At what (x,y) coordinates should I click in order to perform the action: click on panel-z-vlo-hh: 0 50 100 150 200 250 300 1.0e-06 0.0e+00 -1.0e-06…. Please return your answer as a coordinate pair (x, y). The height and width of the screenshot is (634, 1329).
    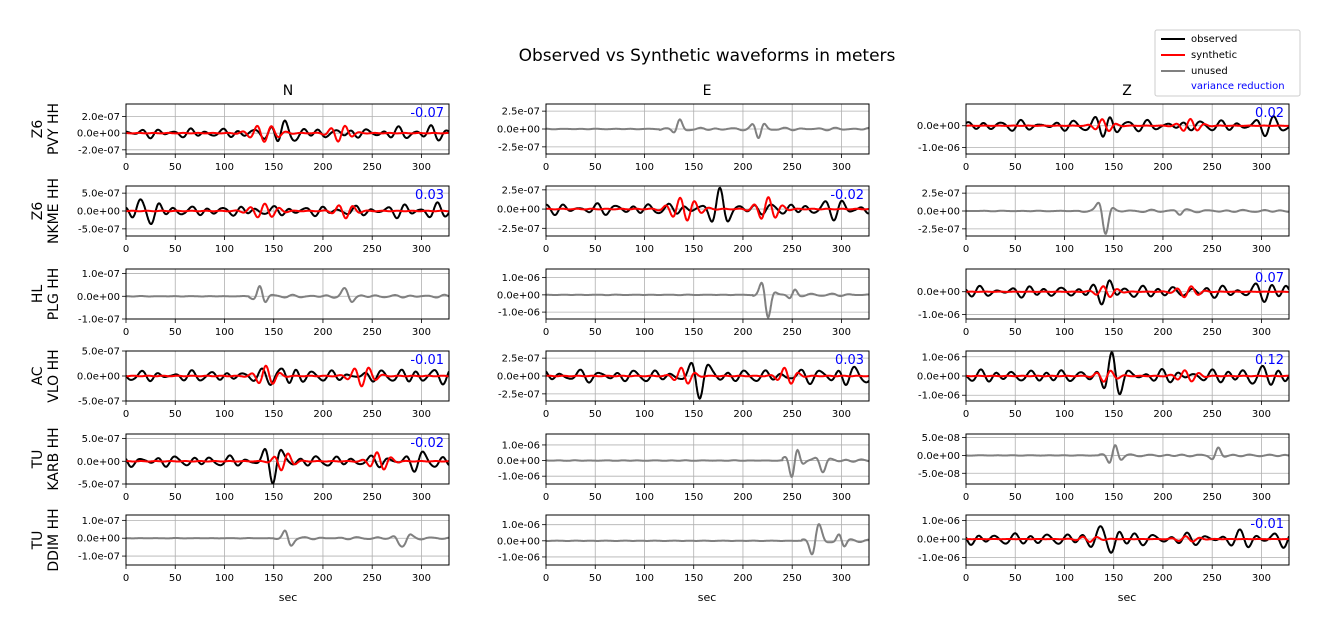
    Looking at the image, I should click on (1103, 385).